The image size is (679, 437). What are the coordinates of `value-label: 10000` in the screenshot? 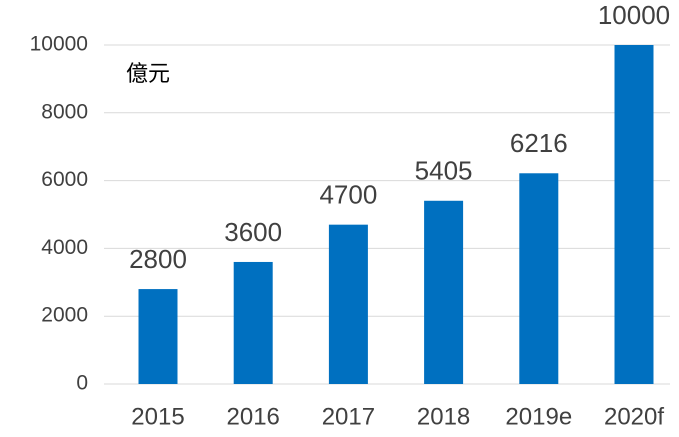 It's located at (634, 15).